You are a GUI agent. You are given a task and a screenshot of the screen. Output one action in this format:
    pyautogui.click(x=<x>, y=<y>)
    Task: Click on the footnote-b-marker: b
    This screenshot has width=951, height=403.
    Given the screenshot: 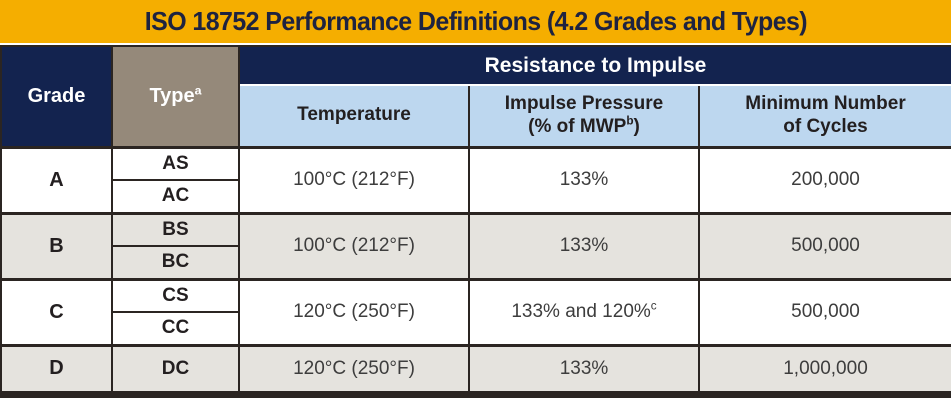 What is the action you would take?
    pyautogui.click(x=630, y=121)
    